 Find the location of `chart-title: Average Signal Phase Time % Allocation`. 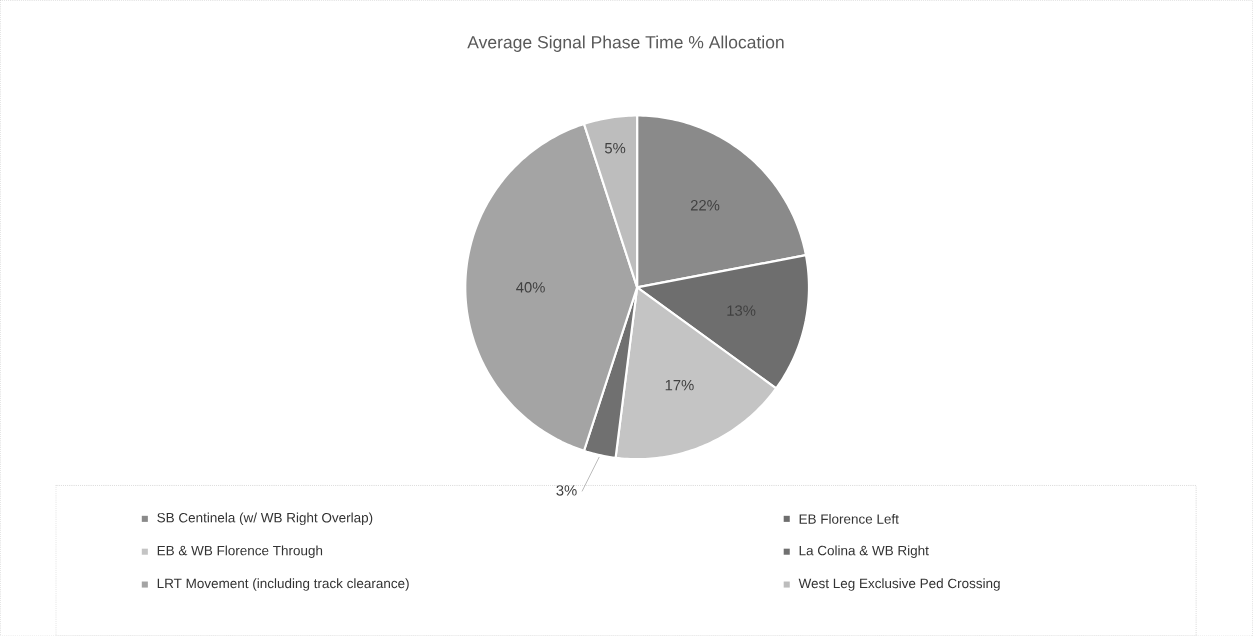

chart-title: Average Signal Phase Time % Allocation is located at coordinates (625, 43).